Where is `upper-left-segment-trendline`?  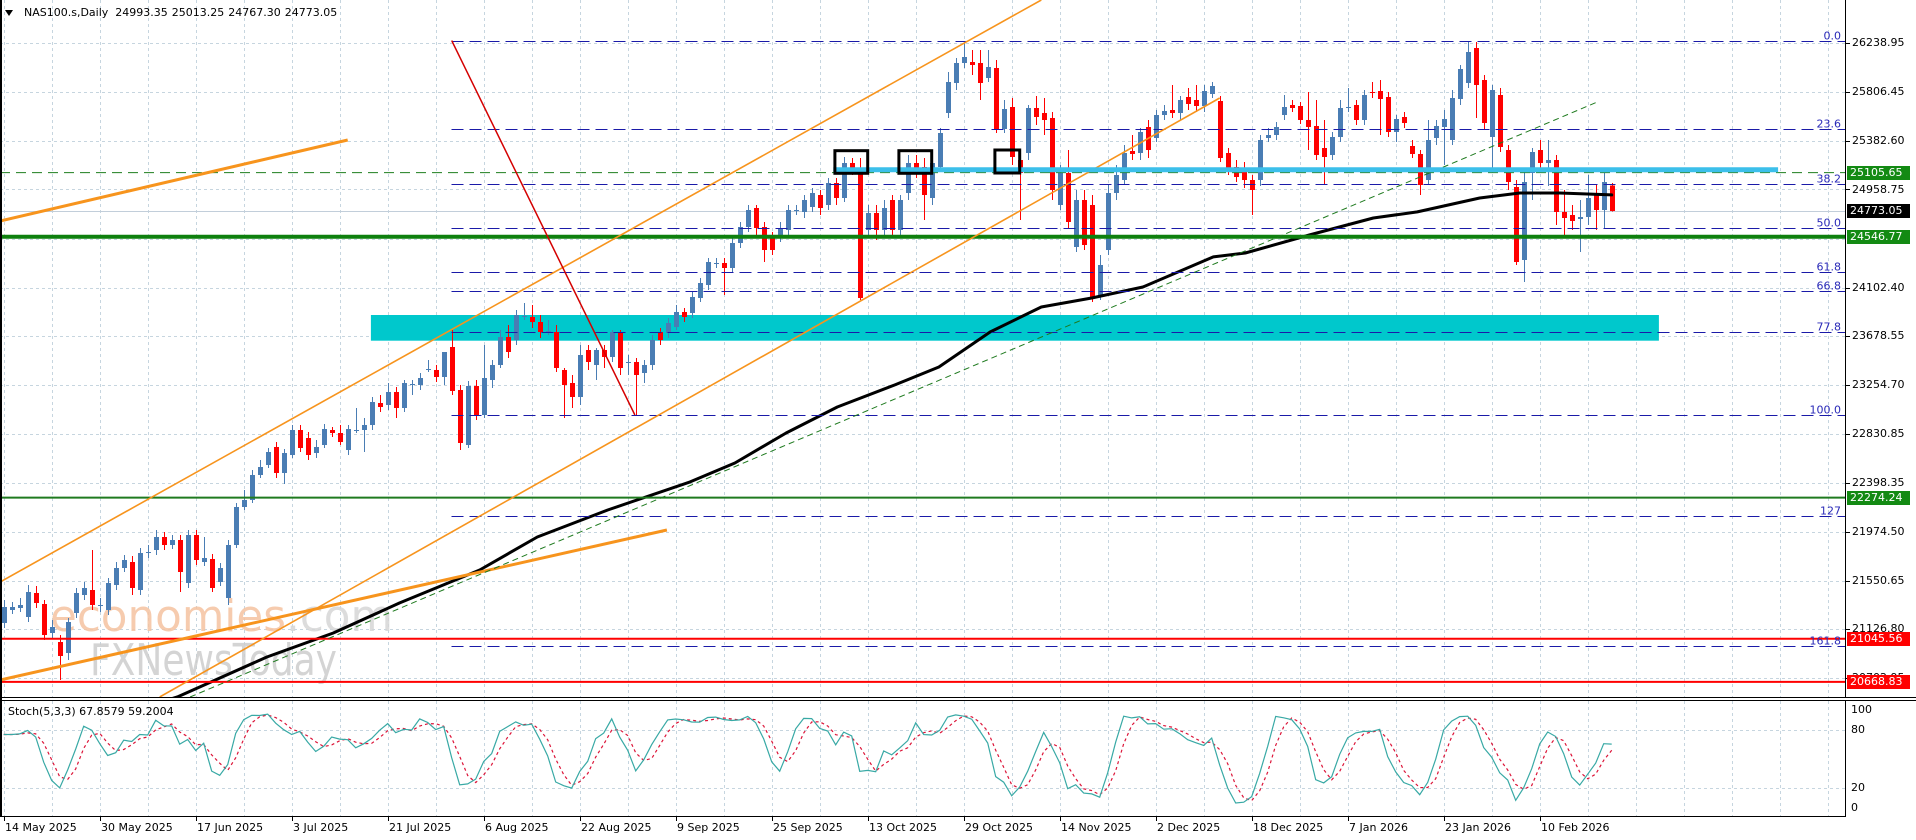
upper-left-segment-trendline is located at coordinates (174, 180).